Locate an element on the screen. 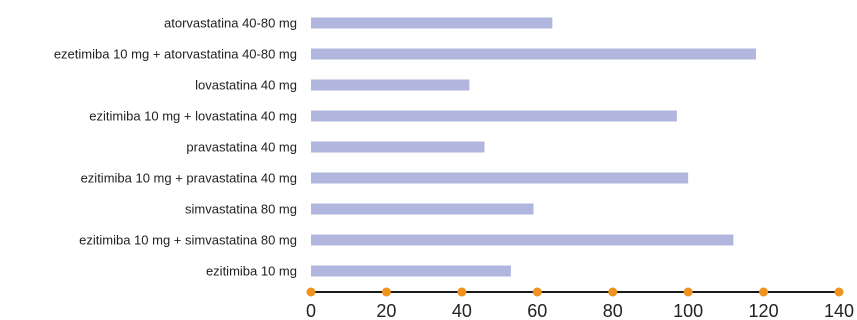 The width and height of the screenshot is (857, 320). x-tick-label: 60 is located at coordinates (537, 310).